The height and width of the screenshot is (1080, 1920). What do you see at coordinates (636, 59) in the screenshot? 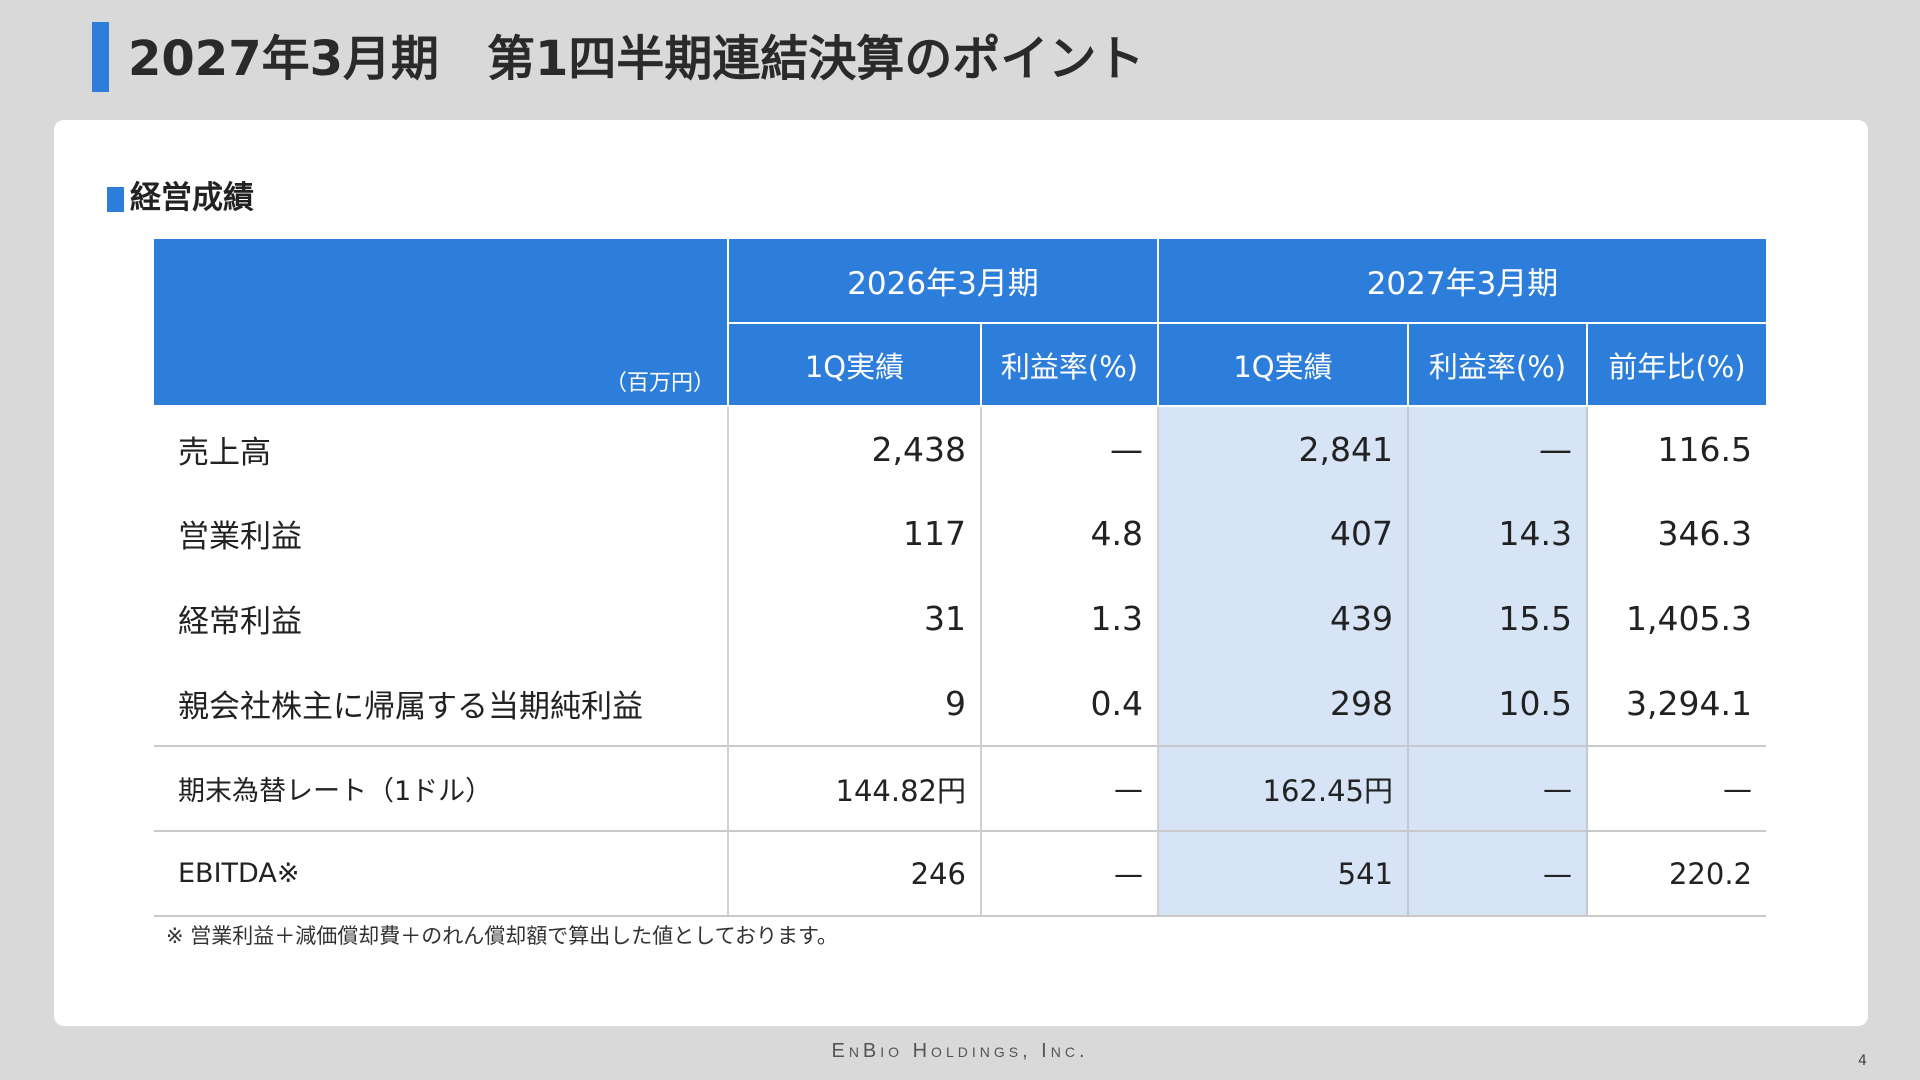
I see `page-title: 2027年3月期 第1四半期連結決算のポイント` at bounding box center [636, 59].